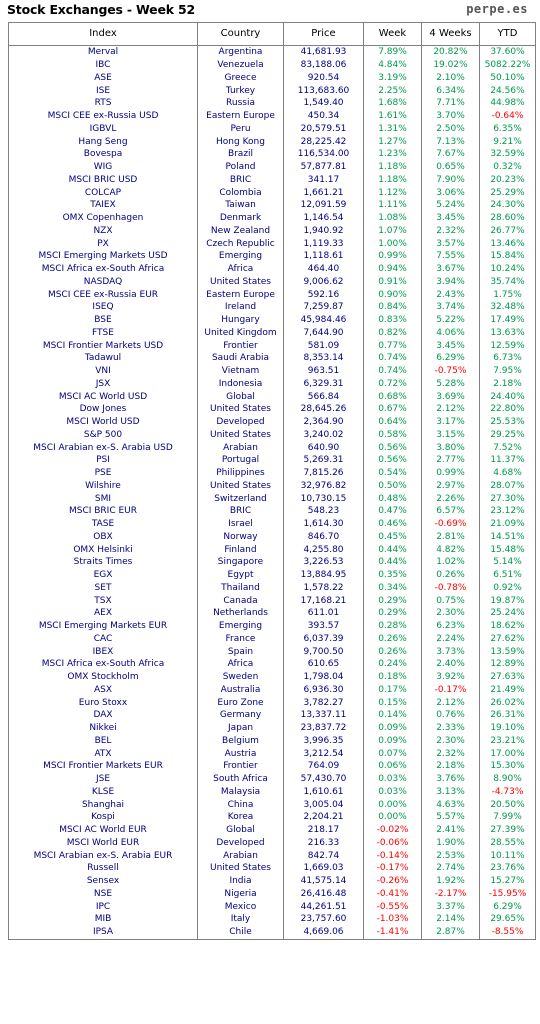 The width and height of the screenshot is (540, 1024). I want to click on column-header-week: Week, so click(392, 34).